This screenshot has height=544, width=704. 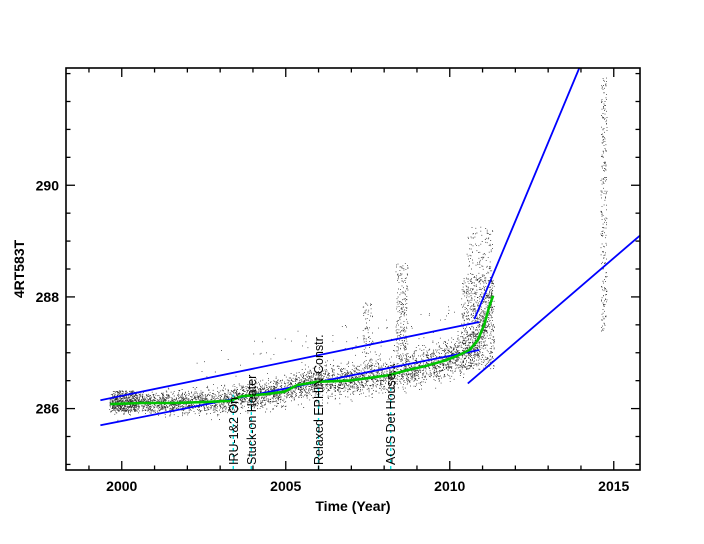 What do you see at coordinates (449, 486) in the screenshot?
I see `x-tick-label: 2010` at bounding box center [449, 486].